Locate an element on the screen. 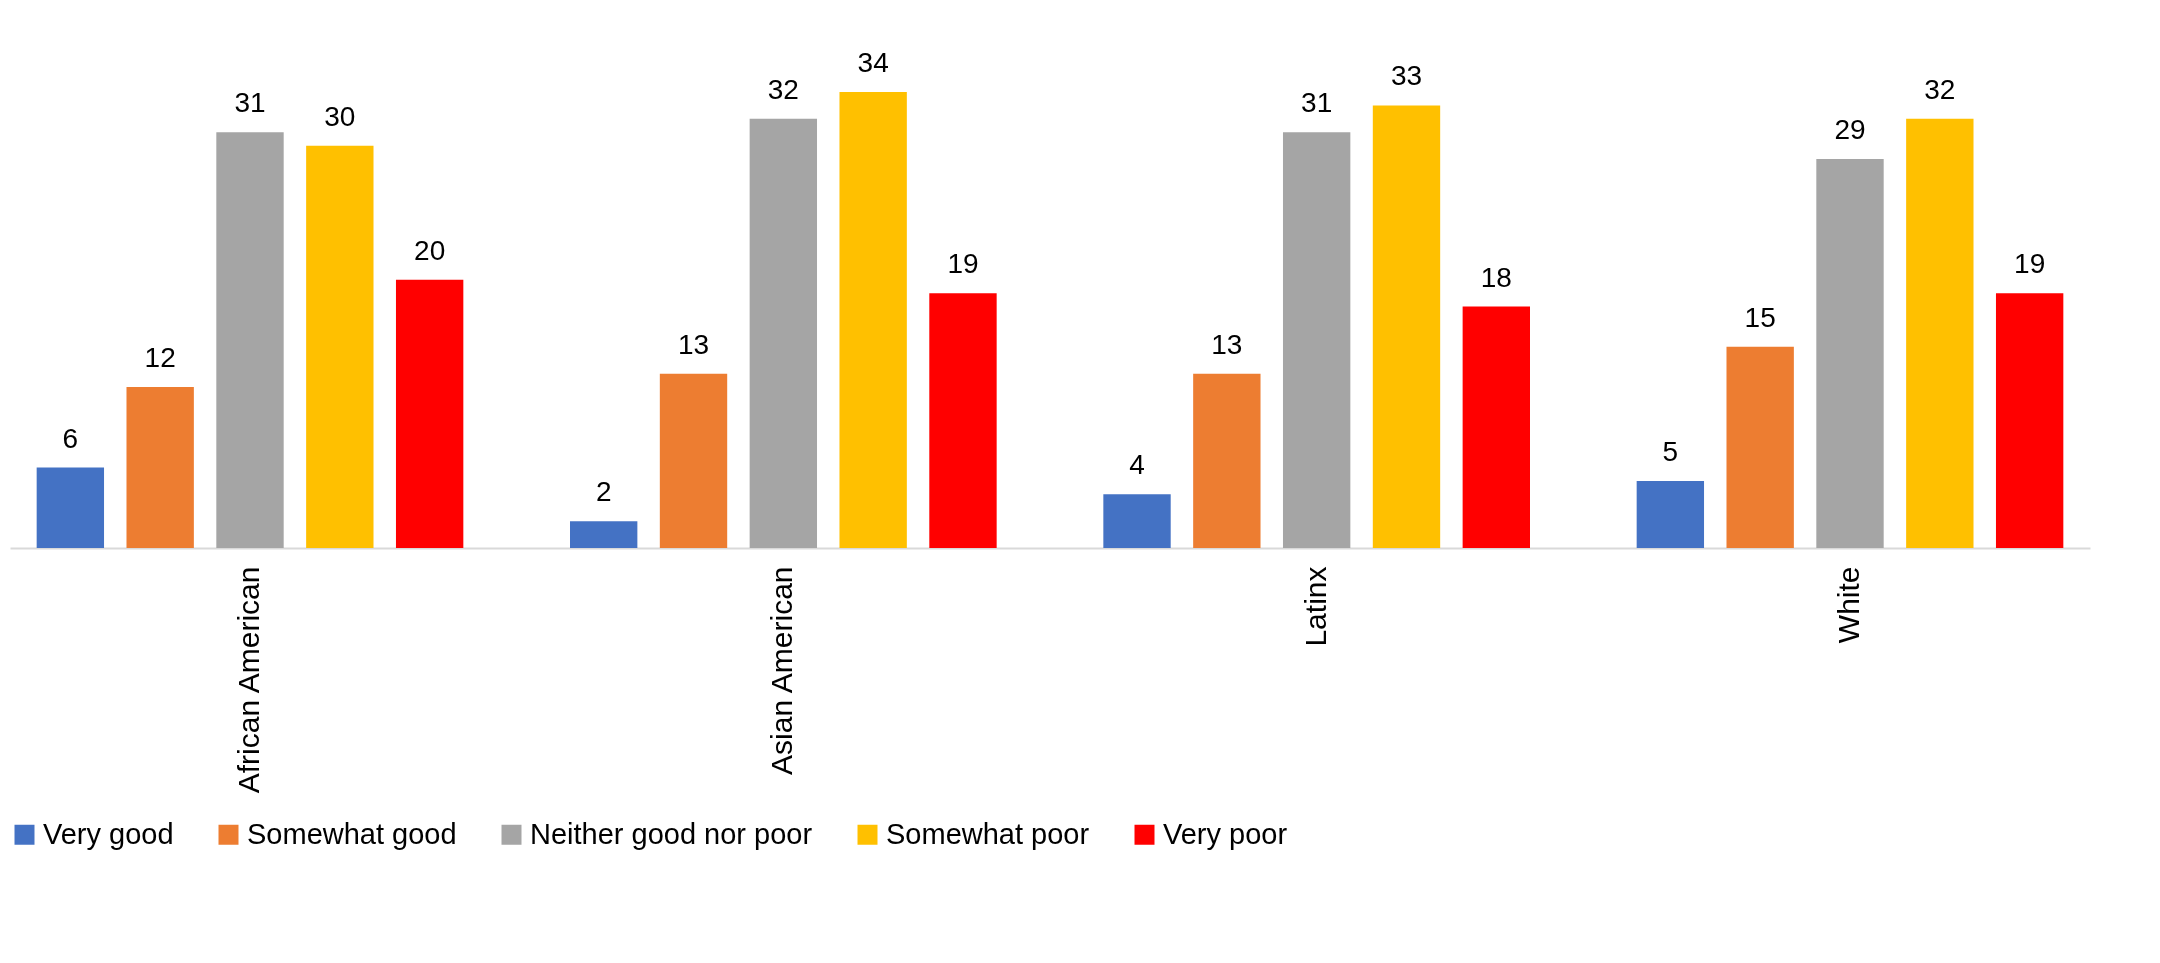  legend-label: Somewhat poor is located at coordinates (988, 833).